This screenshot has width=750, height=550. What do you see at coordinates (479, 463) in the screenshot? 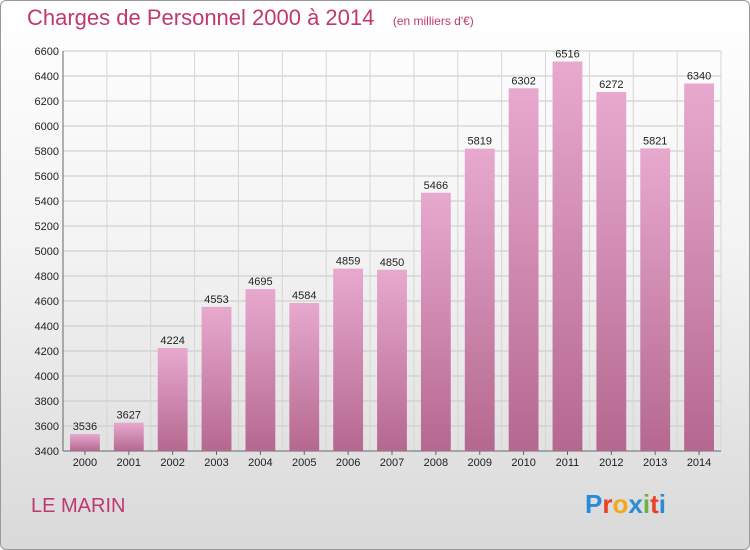
I see `x-tick-label: 2009` at bounding box center [479, 463].